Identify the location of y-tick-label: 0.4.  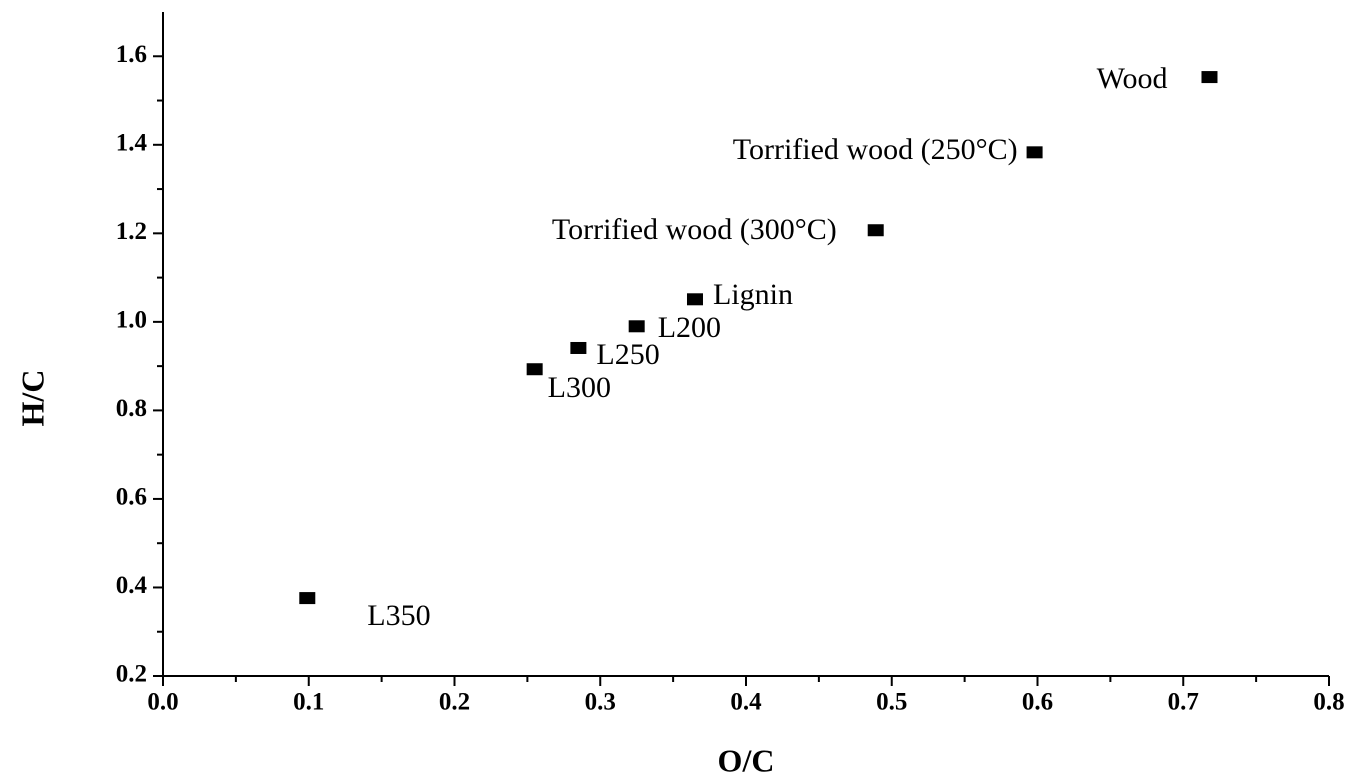
(132, 585).